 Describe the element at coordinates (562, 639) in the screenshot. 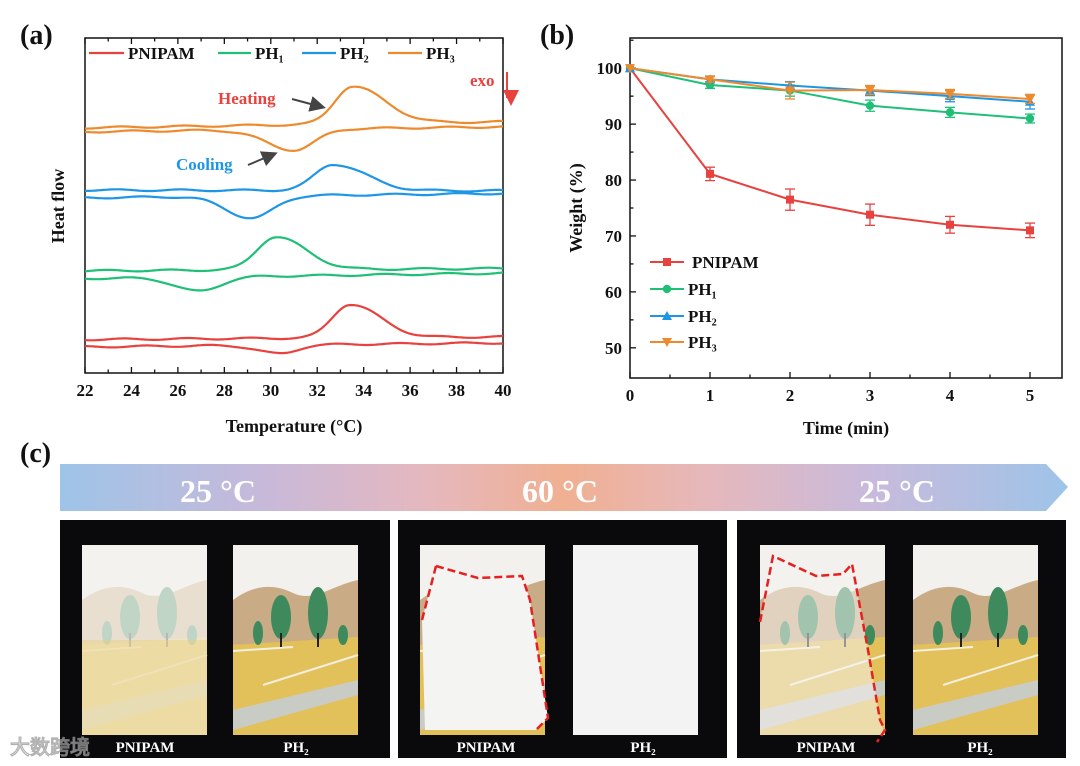

I see `photo-stage-2: PNIPAM PH₂` at that location.